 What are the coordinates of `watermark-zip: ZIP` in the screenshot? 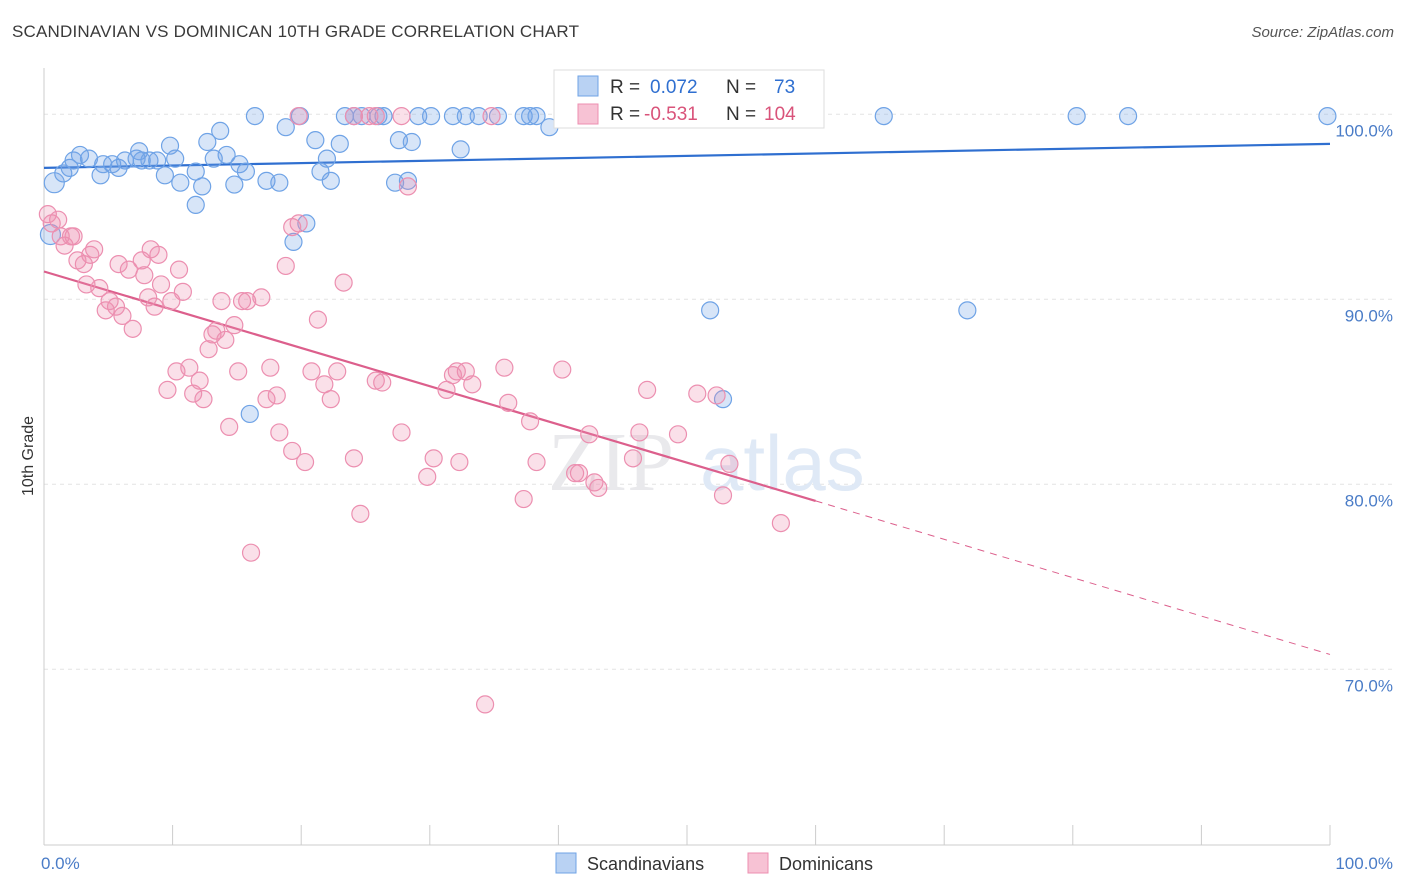 It's located at (611, 462).